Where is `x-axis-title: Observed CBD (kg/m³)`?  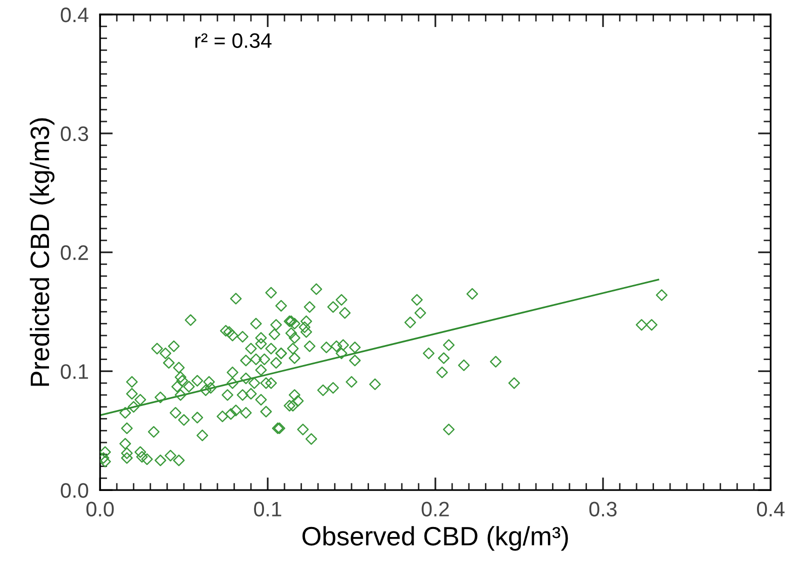
x-axis-title: Observed CBD (kg/m³) is located at coordinates (435, 538).